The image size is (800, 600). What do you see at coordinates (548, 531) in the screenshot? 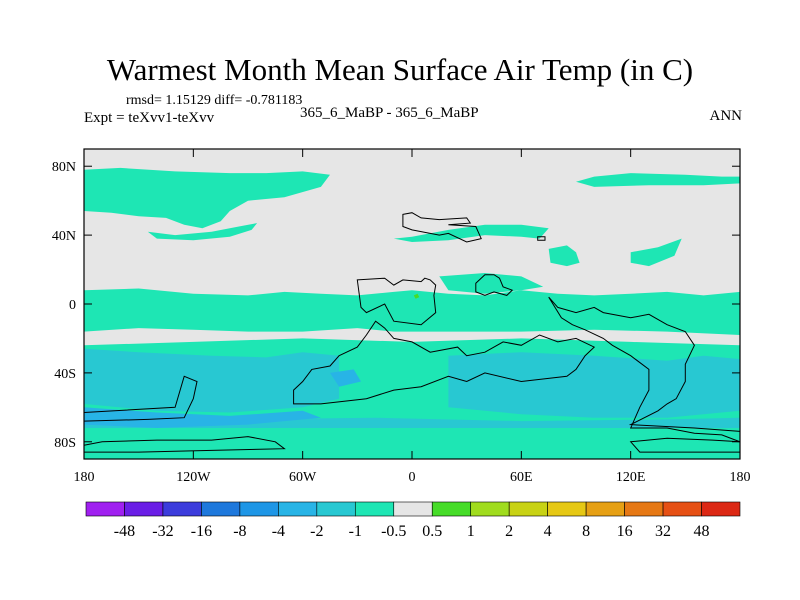
I see `colorbar-label: 4` at bounding box center [548, 531].